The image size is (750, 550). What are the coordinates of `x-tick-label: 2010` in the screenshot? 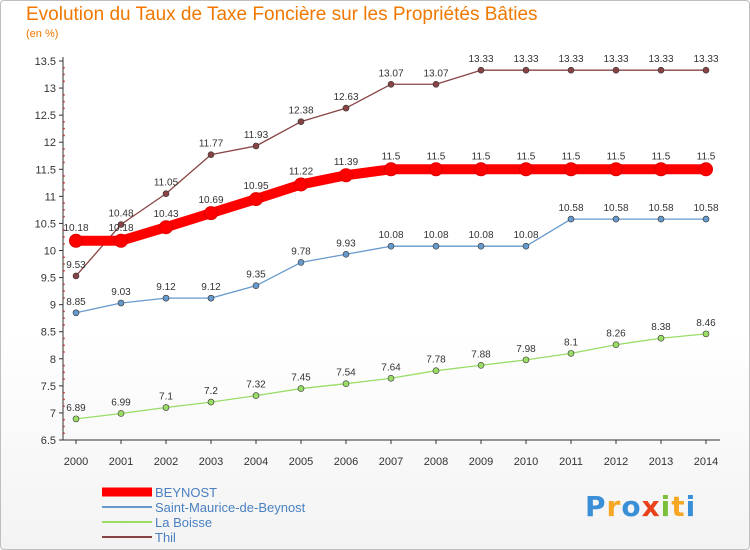 It's located at (526, 462).